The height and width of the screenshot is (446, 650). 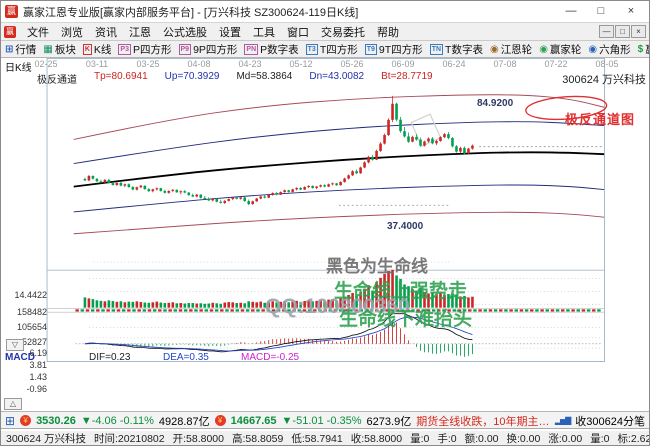 I want to click on toolbar-button-9P四方形: P9 9P四方形, so click(x=208, y=49).